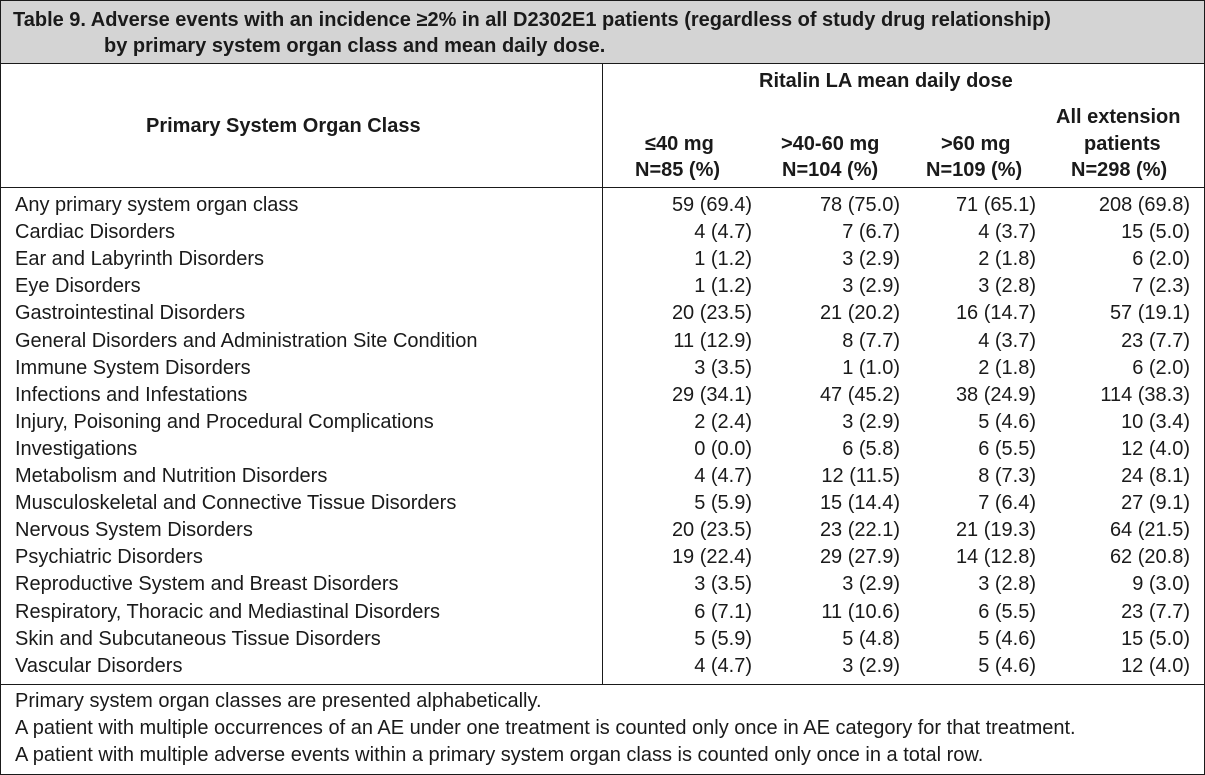 The width and height of the screenshot is (1205, 775). Describe the element at coordinates (678, 170) in the screenshot. I see `header-col1-n: N=85 (%)` at that location.